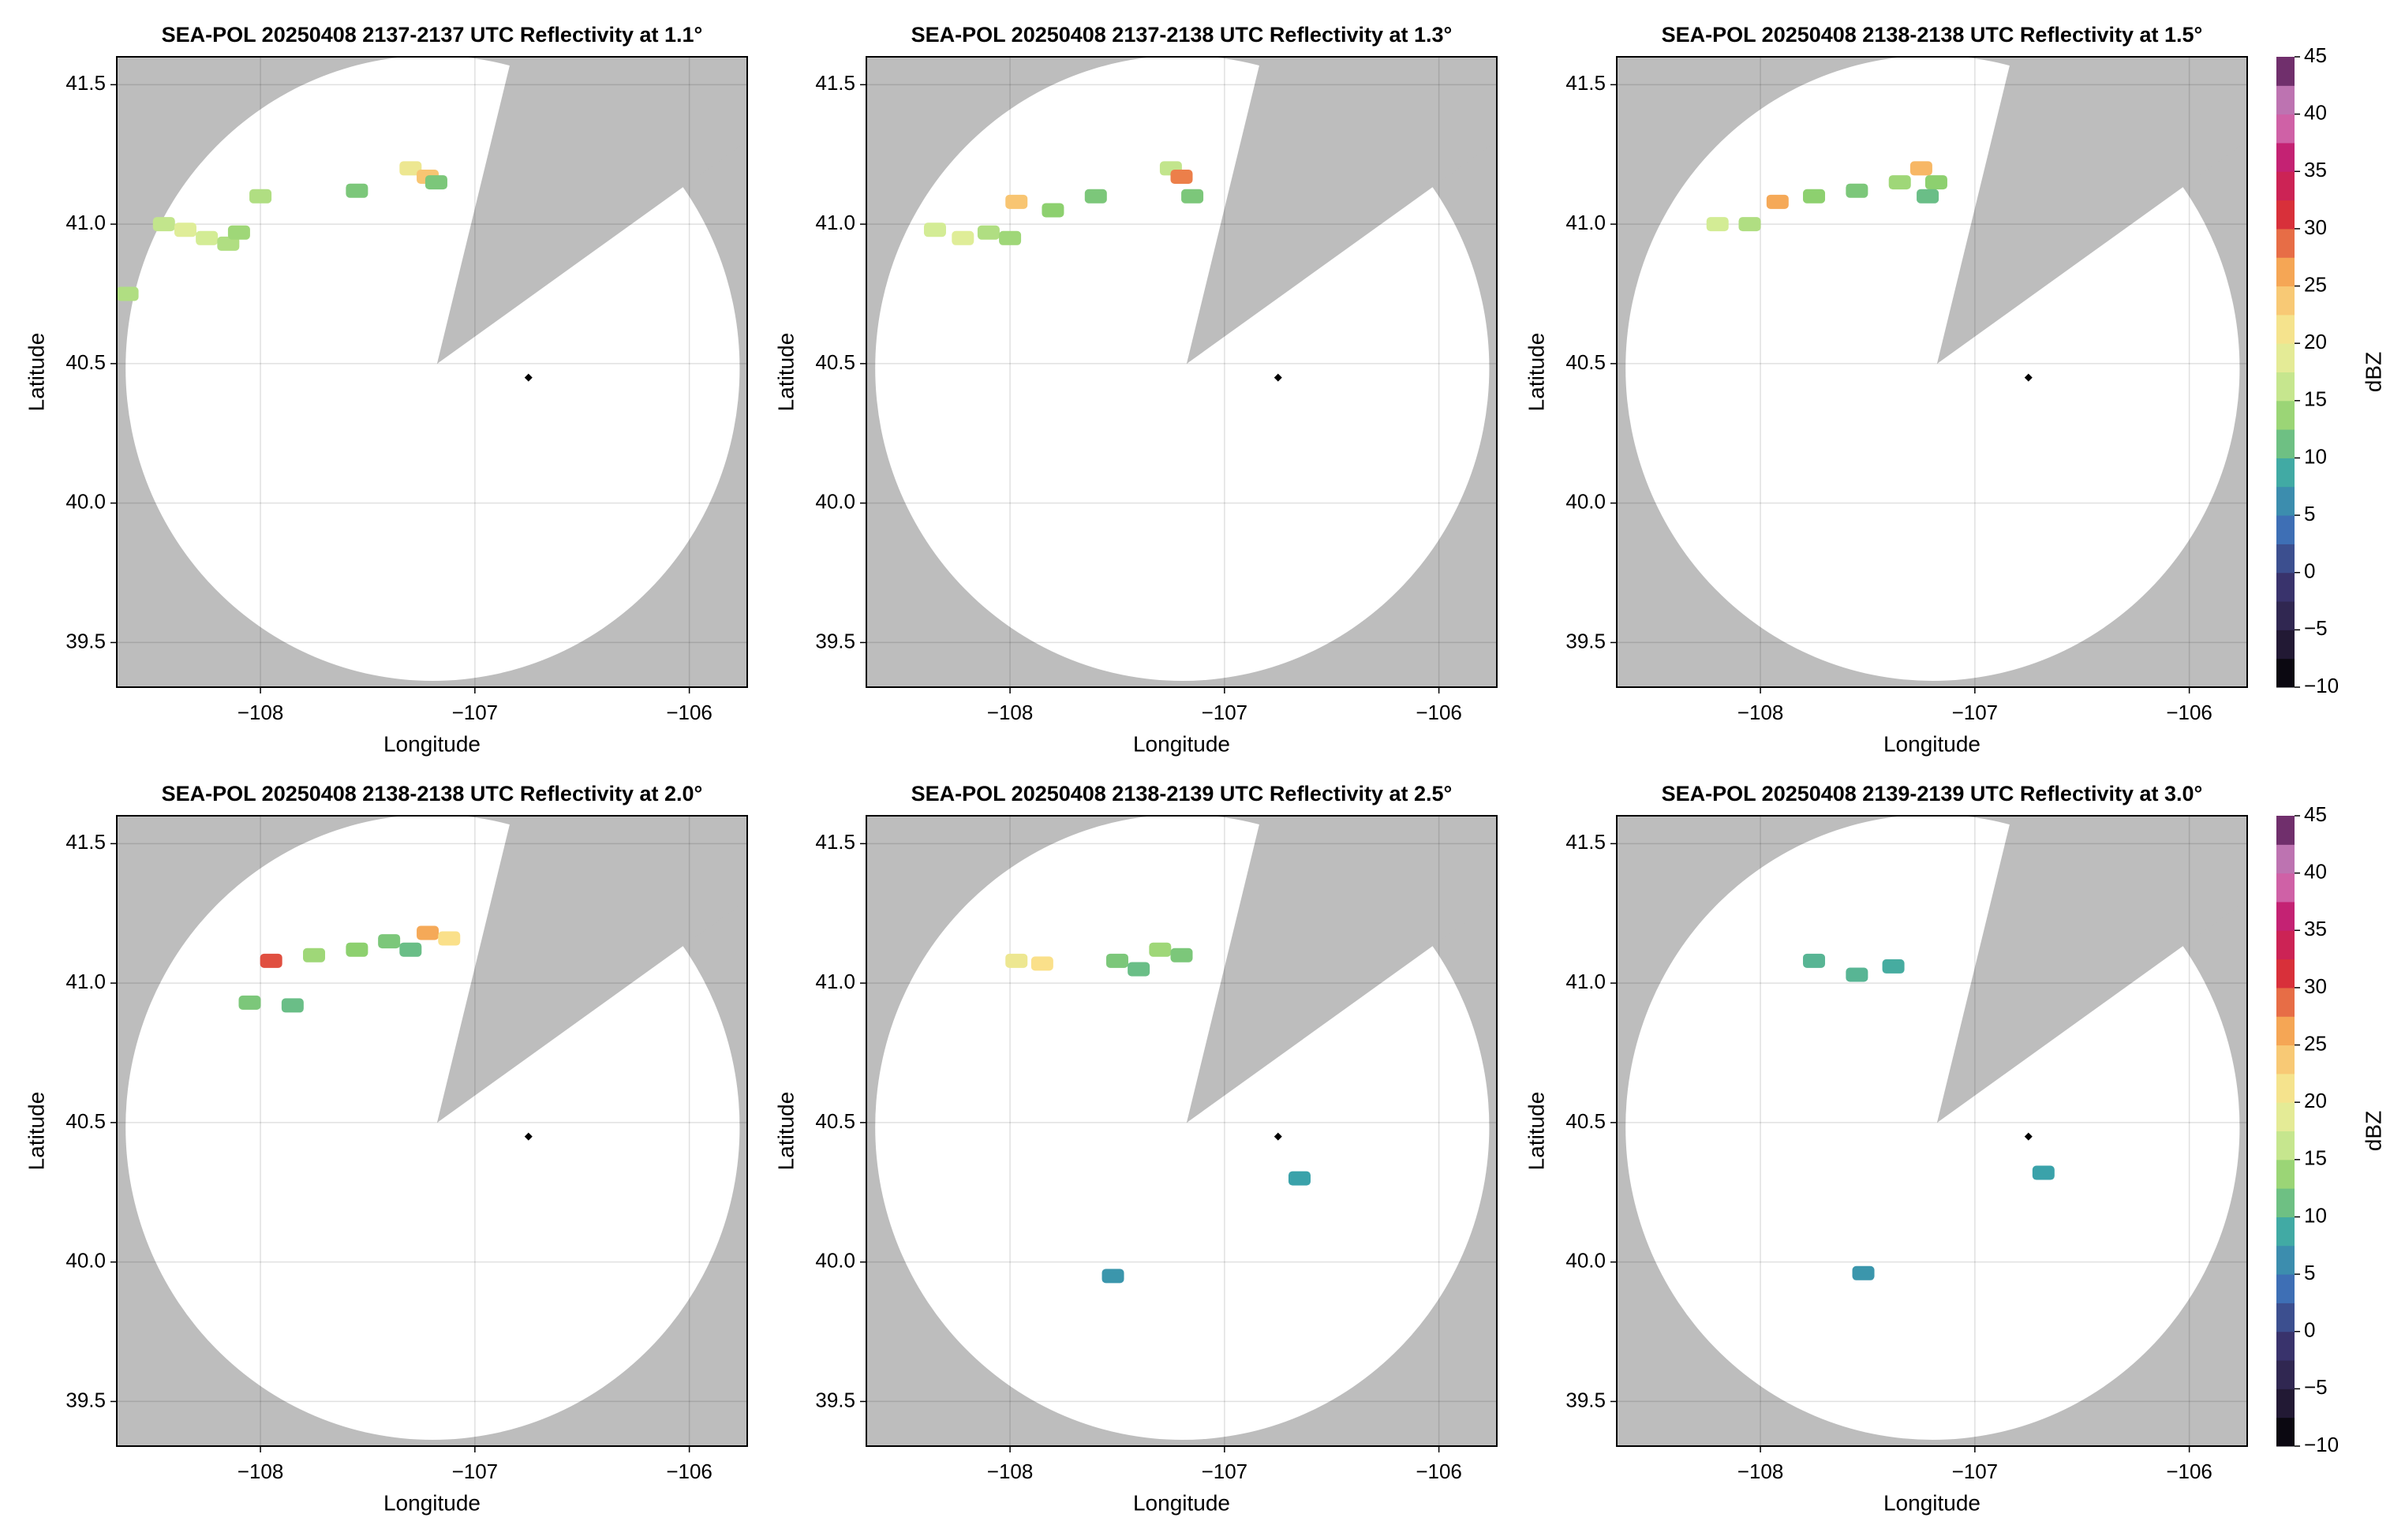  I want to click on colorbar-tick-label: 20, so click(2316, 1100).